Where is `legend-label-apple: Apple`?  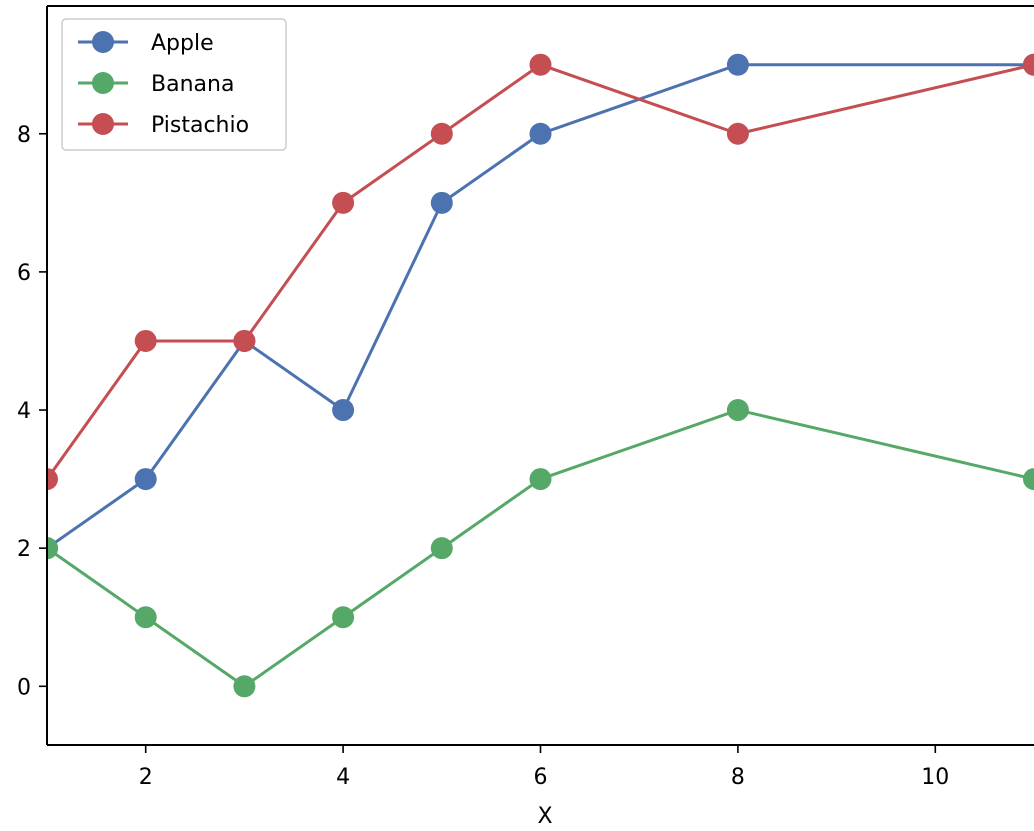
legend-label-apple: Apple is located at coordinates (182, 43).